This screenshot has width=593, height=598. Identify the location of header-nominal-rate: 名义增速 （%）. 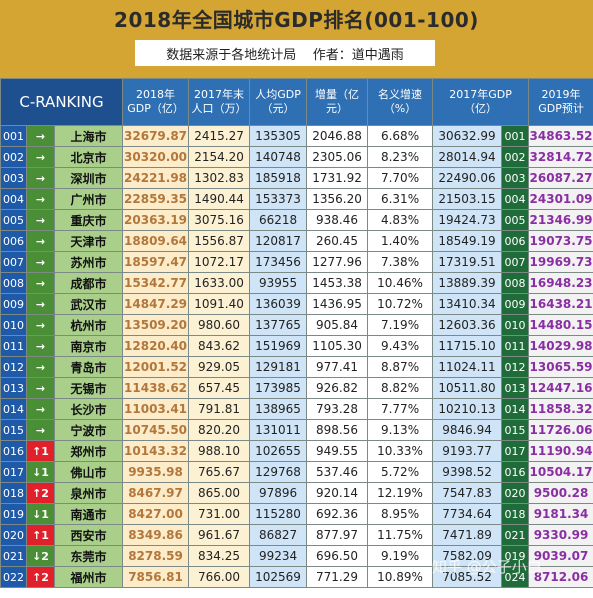
(400, 102).